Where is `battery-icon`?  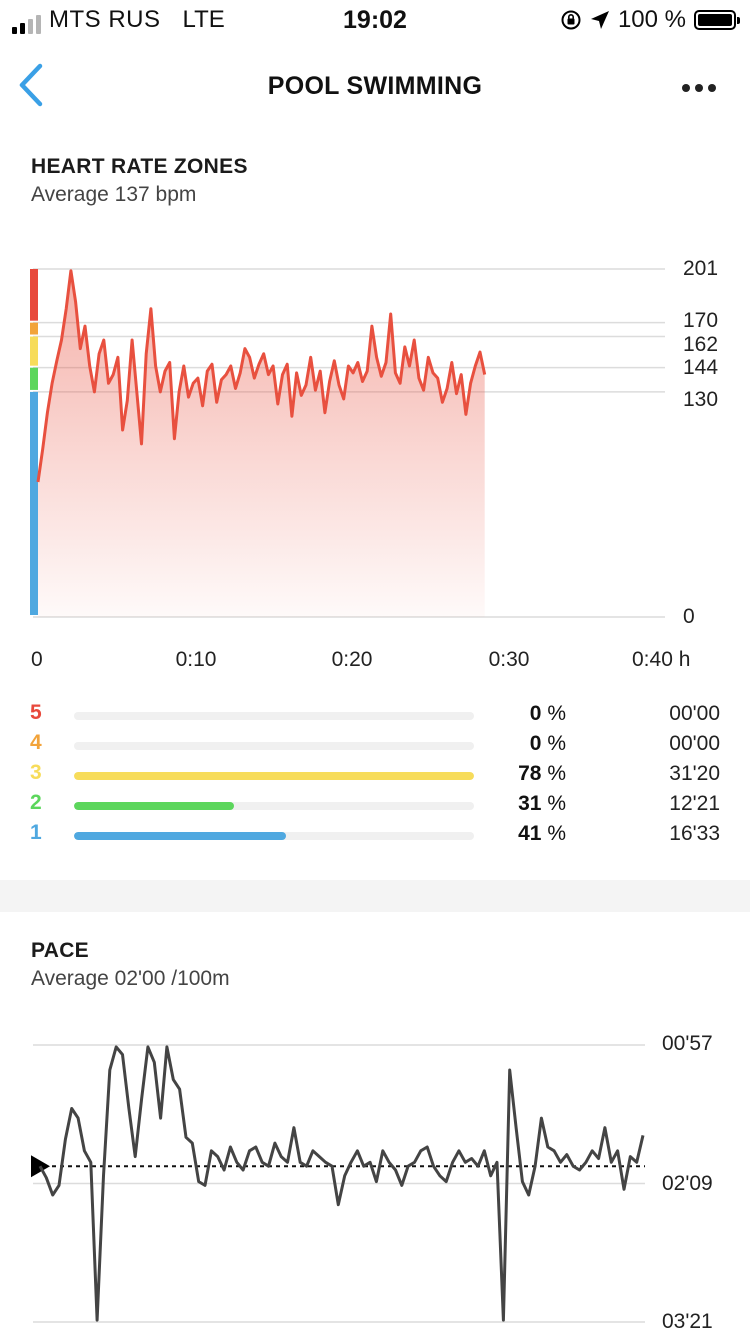
battery-icon is located at coordinates (717, 20).